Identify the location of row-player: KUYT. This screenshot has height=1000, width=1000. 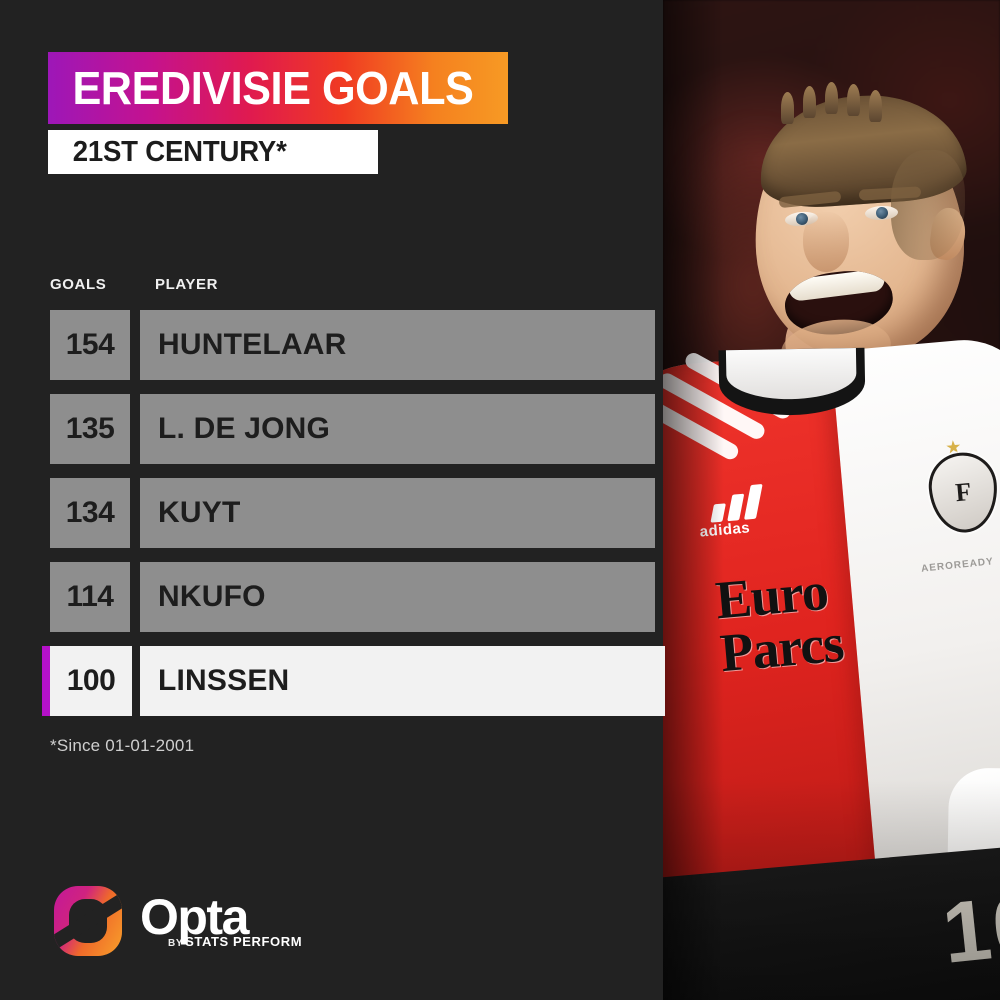
(397, 513).